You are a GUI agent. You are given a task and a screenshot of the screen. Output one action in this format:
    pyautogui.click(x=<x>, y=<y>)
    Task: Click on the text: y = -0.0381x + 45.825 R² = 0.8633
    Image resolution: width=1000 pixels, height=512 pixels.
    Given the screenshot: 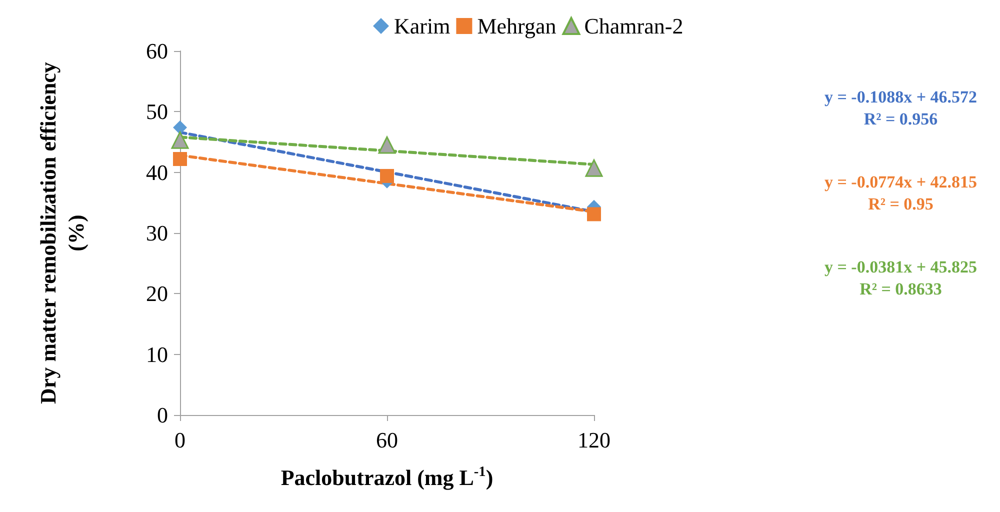 What is the action you would take?
    pyautogui.click(x=901, y=278)
    